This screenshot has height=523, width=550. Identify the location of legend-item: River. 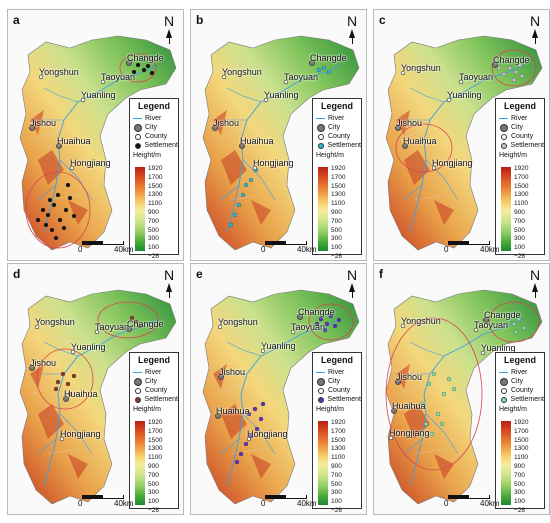
(154, 118).